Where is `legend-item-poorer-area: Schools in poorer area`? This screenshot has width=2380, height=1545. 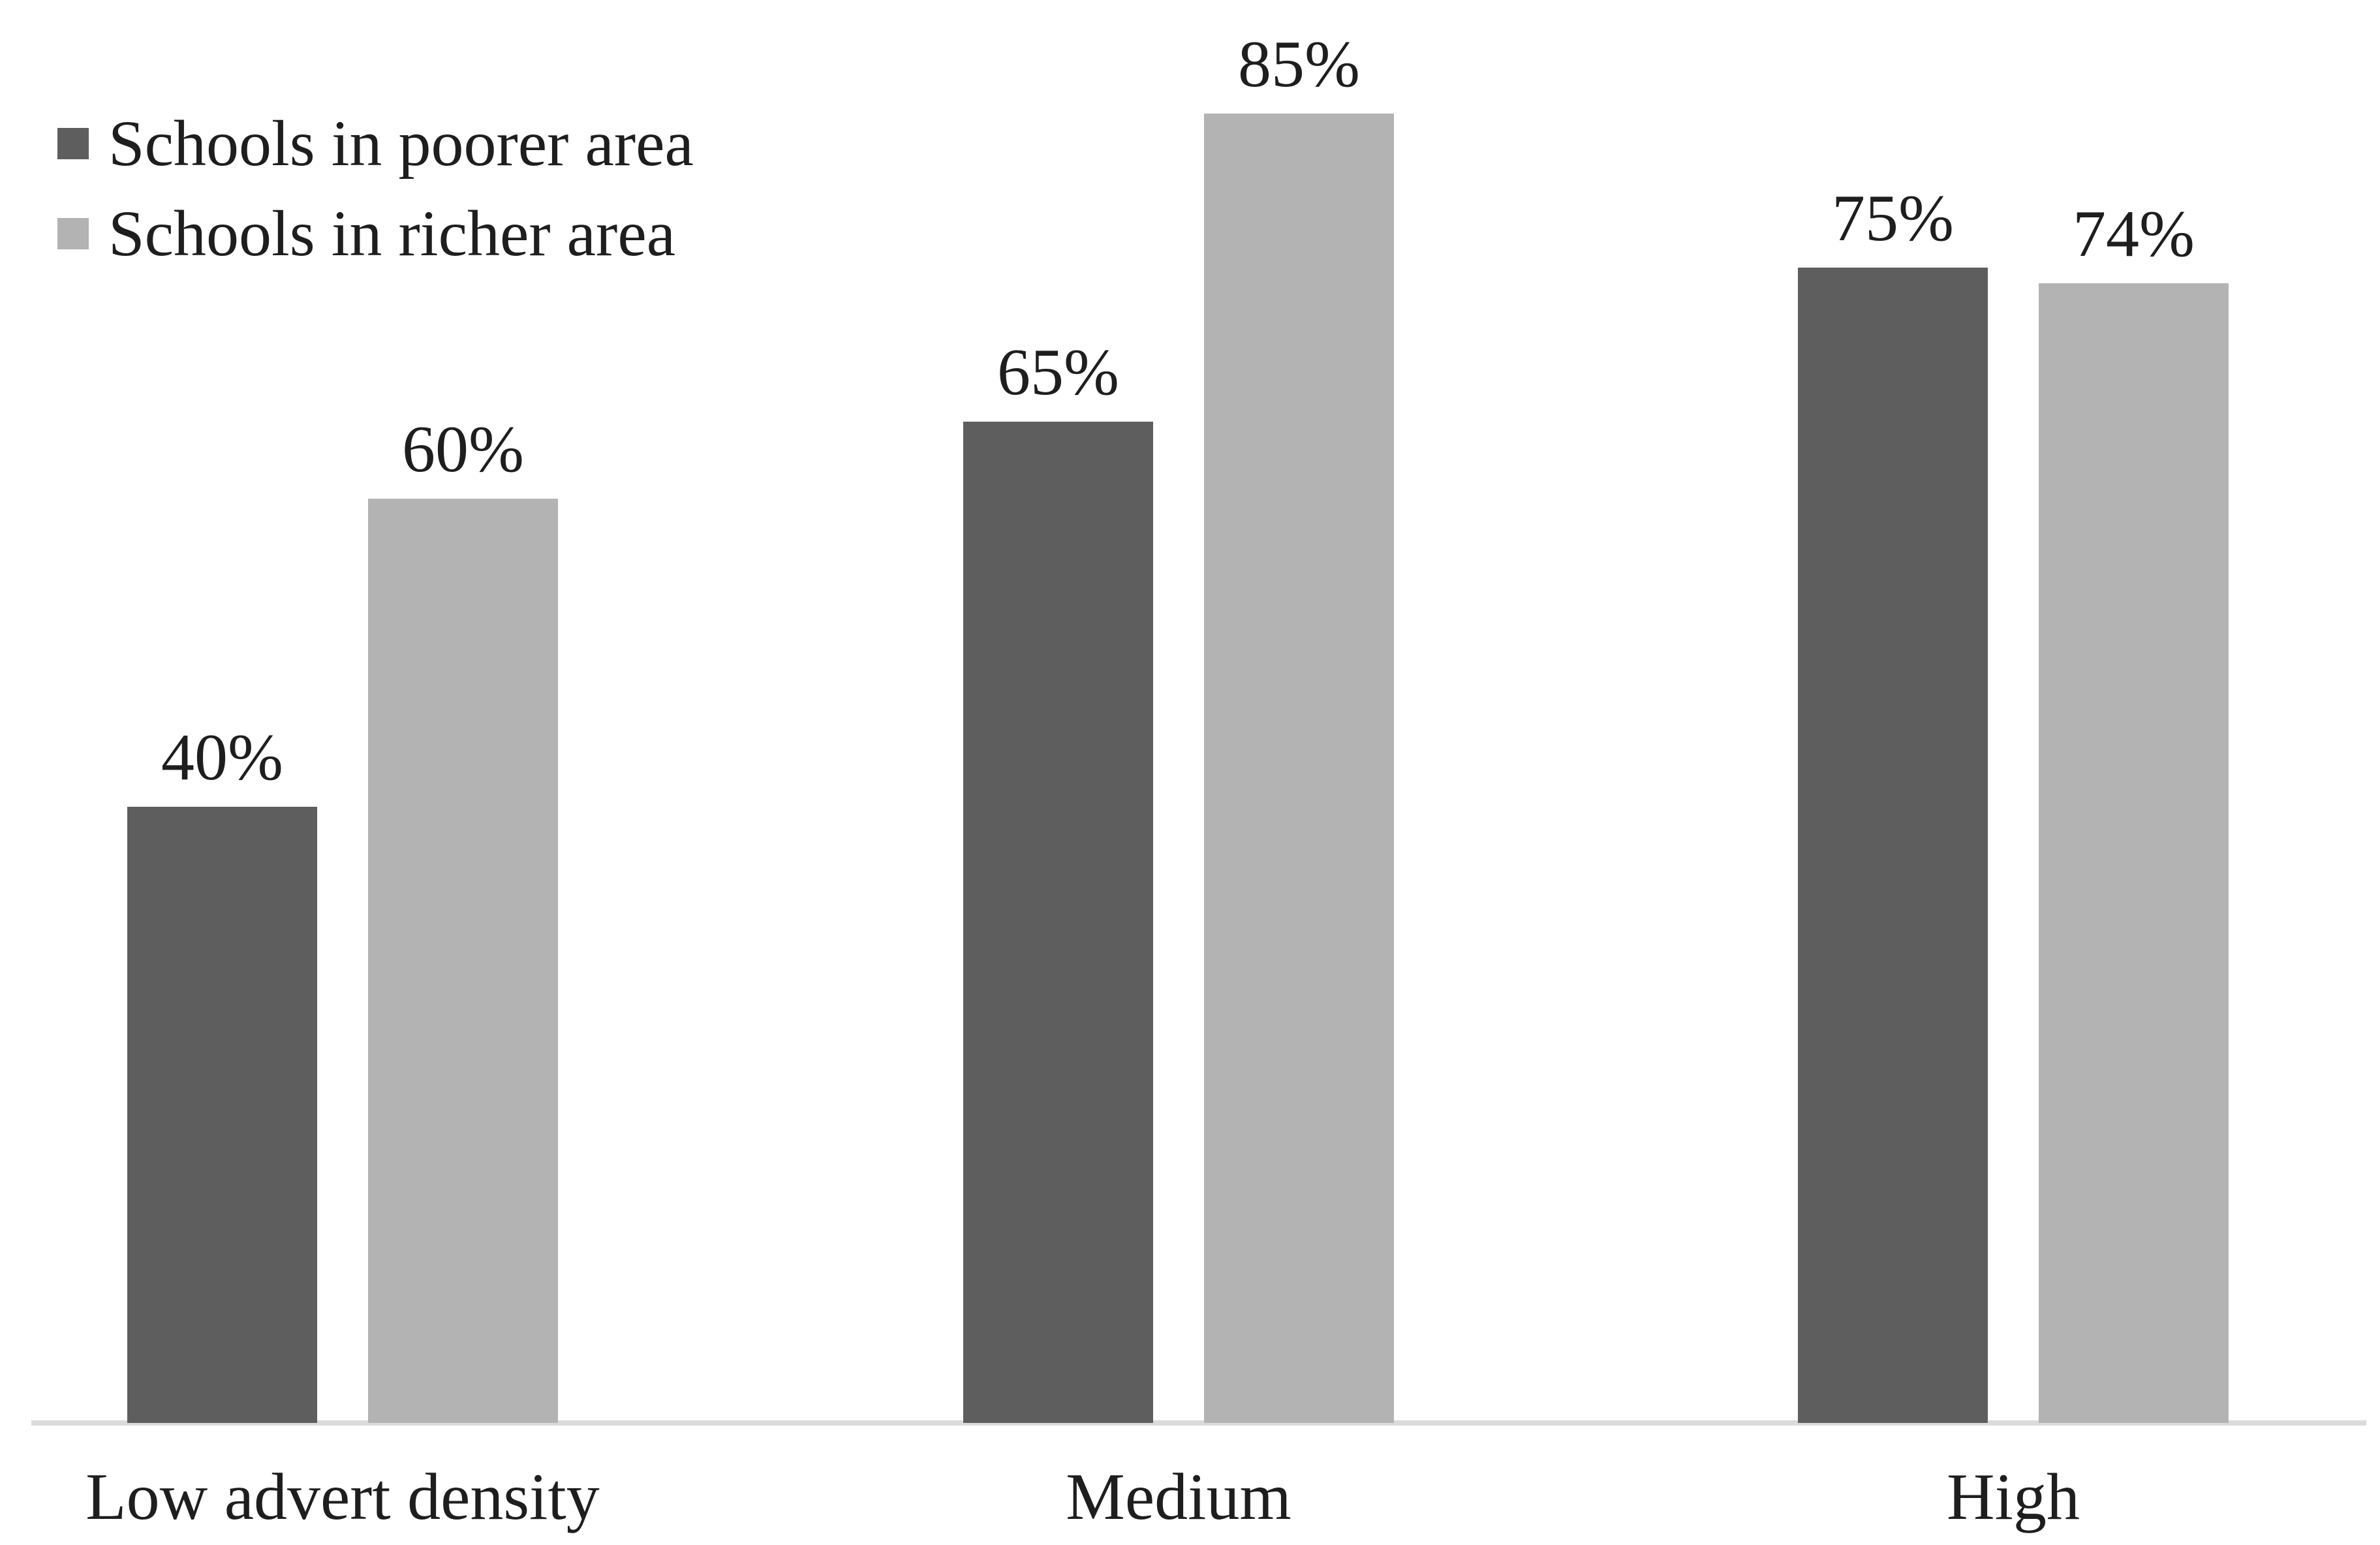 legend-item-poorer-area: Schools in poorer area is located at coordinates (376, 143).